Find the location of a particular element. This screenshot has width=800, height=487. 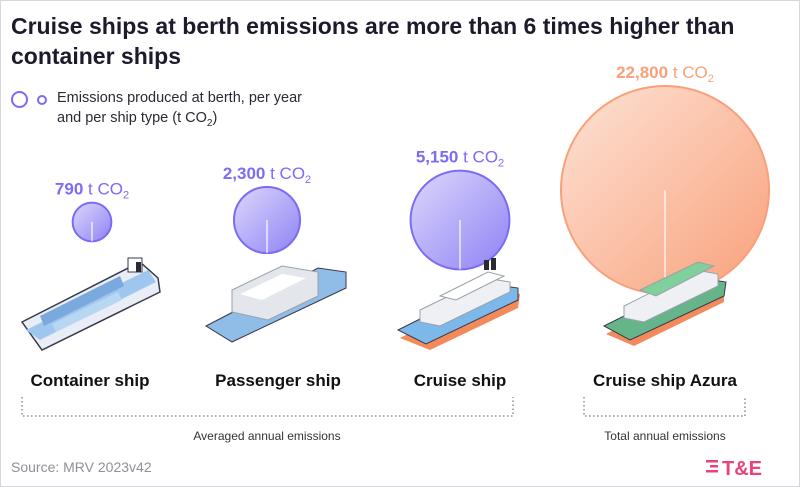

category-label-0: Container ship is located at coordinates (89, 380).